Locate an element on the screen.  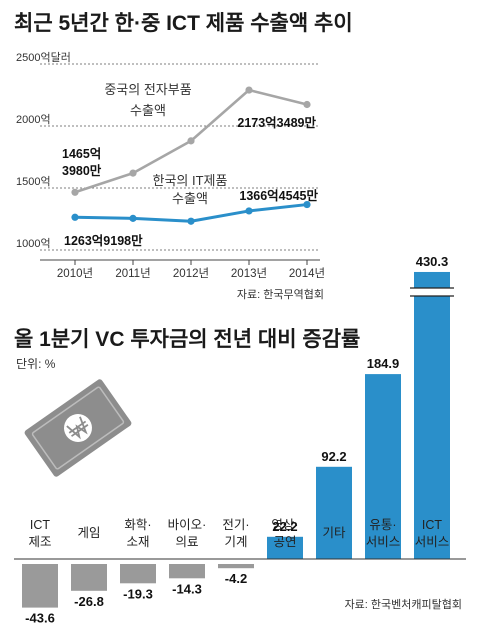
bar-value-label: -26.8 is located at coordinates (89, 601).